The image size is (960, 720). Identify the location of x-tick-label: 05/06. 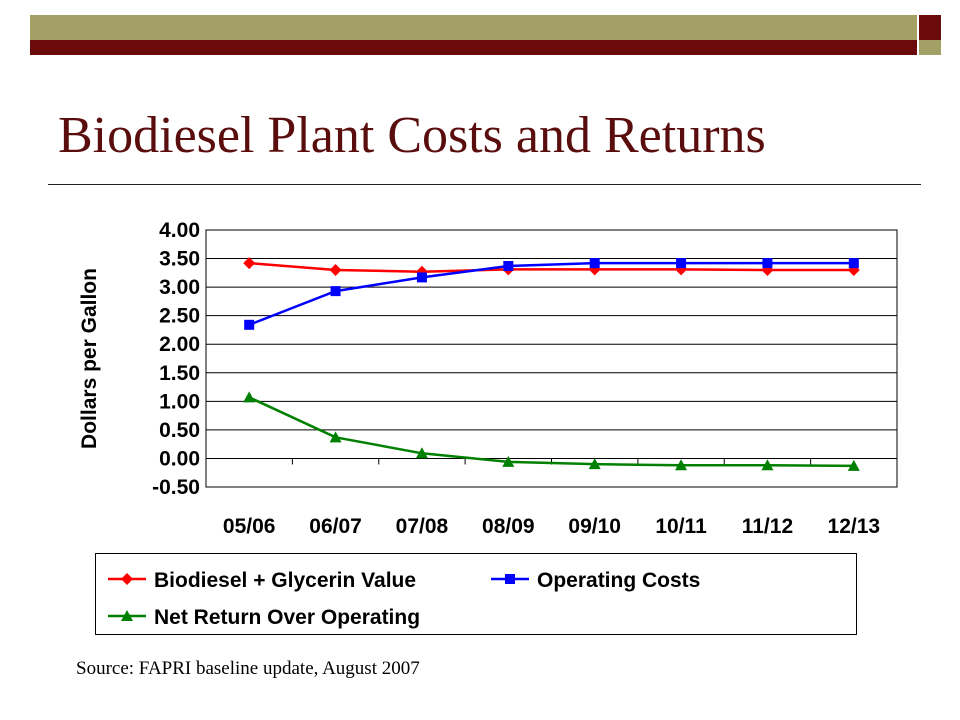
(249, 526).